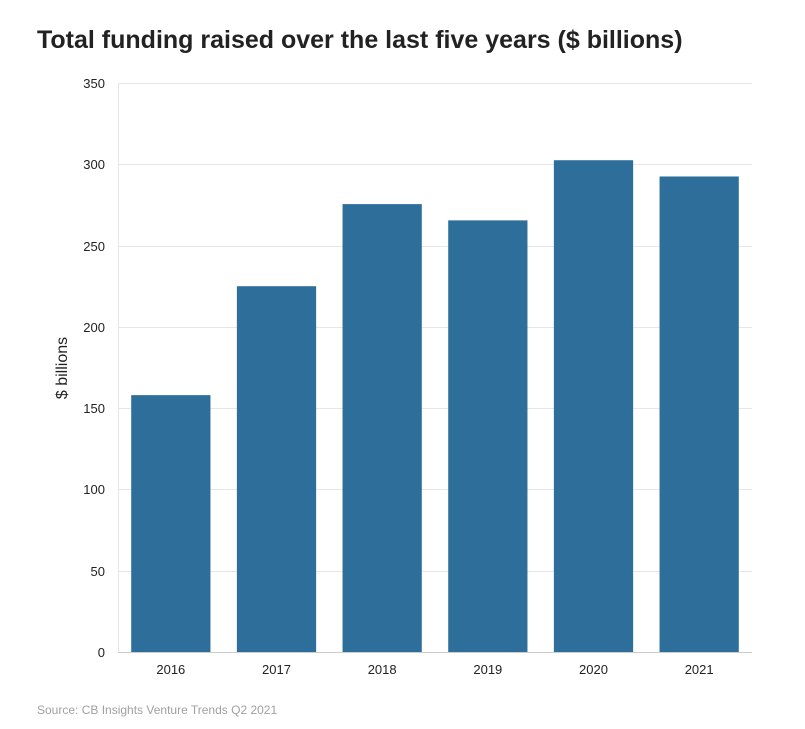 Image resolution: width=805 pixels, height=729 pixels. What do you see at coordinates (170, 669) in the screenshot?
I see `x-tick-label: 2016` at bounding box center [170, 669].